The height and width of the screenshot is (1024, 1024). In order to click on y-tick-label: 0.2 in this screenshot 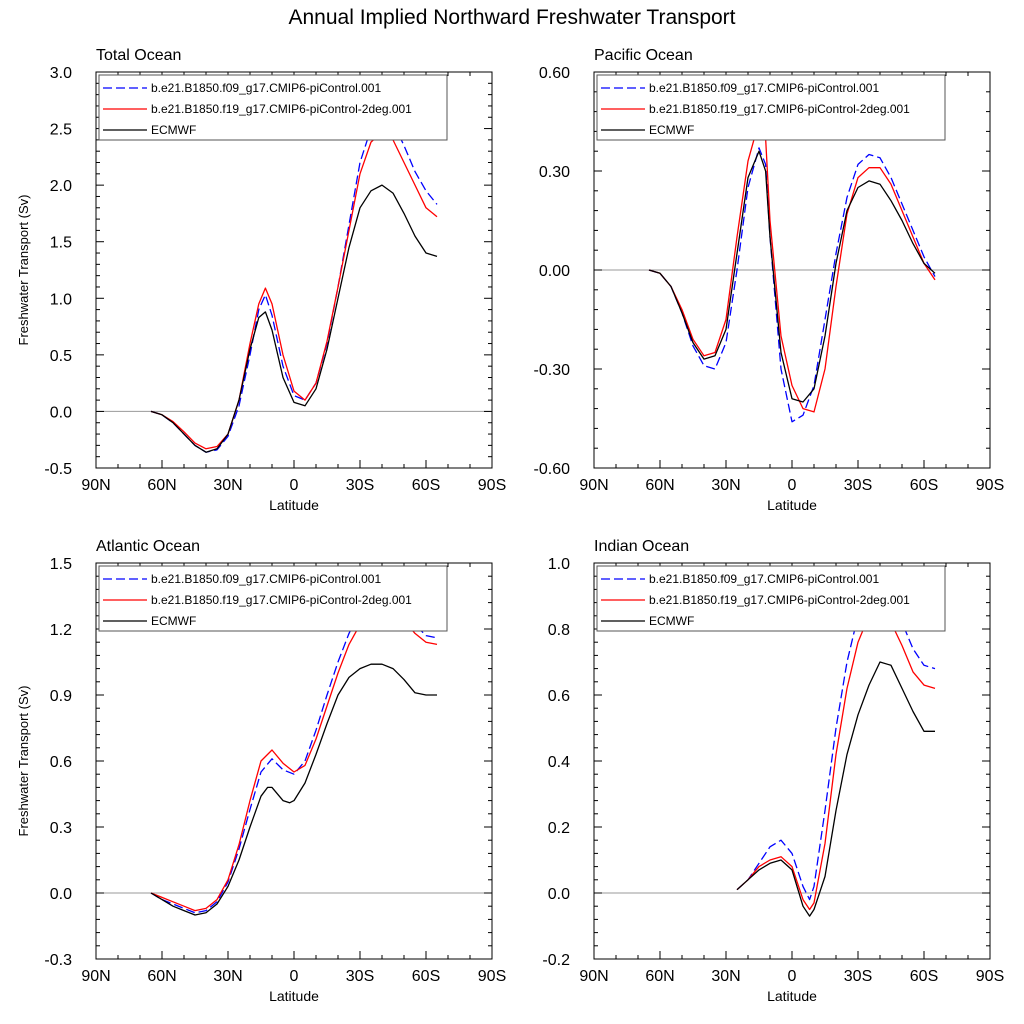, I will do `click(559, 828)`.